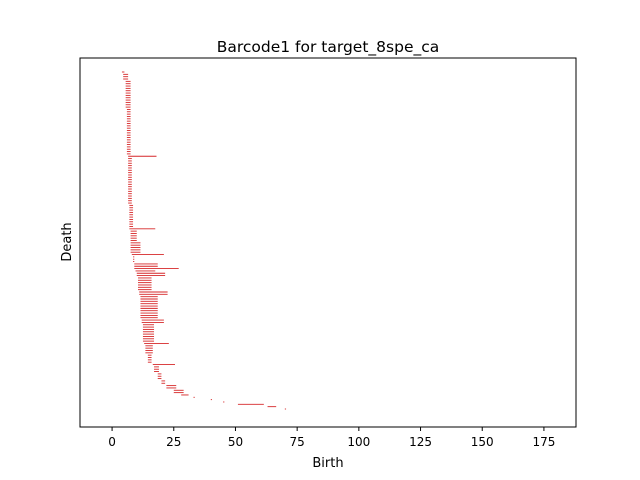 The width and height of the screenshot is (640, 480). What do you see at coordinates (112, 442) in the screenshot?
I see `x-tick-label: 0` at bounding box center [112, 442].